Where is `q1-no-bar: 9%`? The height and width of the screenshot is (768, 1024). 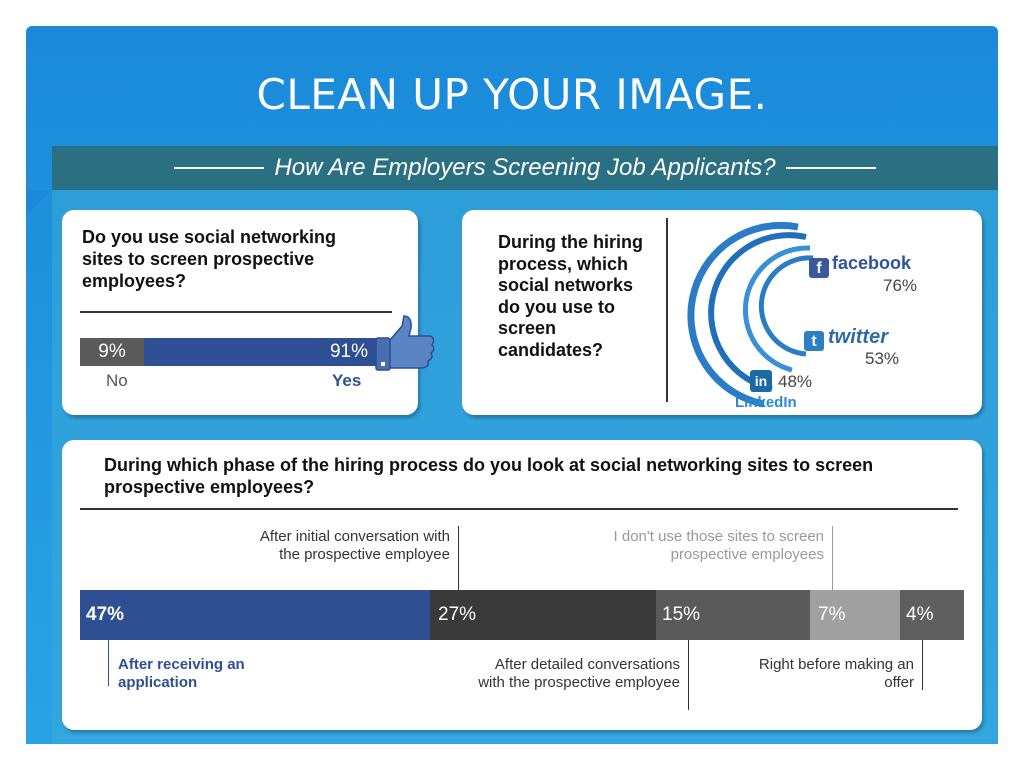 q1-no-bar: 9% is located at coordinates (112, 352).